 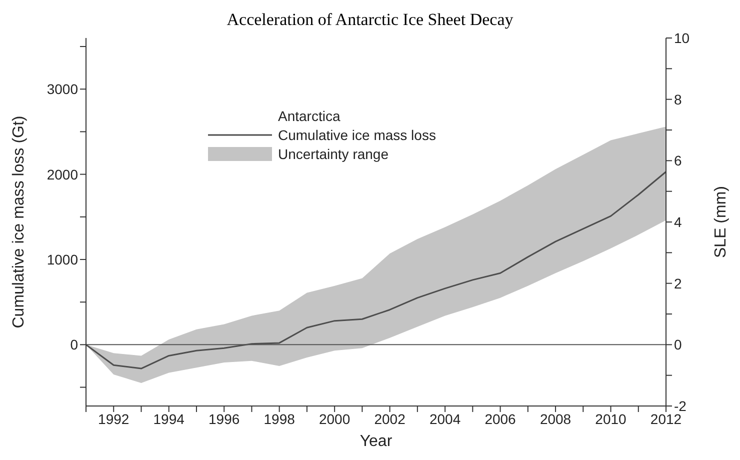 I want to click on y2-axis-title: SLE (mm), so click(x=721, y=222).